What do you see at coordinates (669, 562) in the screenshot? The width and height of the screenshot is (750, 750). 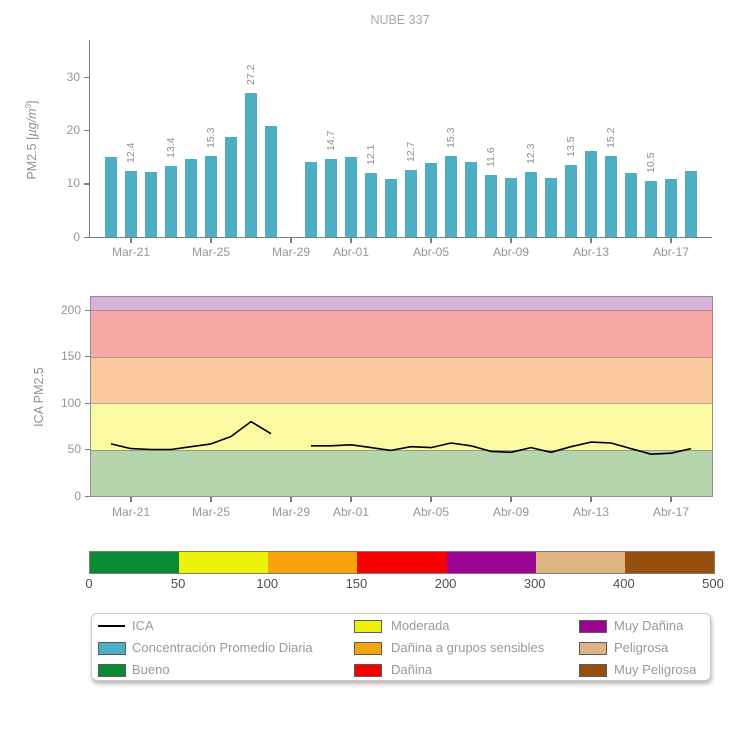 I see `colorbar-segment-muy-peligrosa` at bounding box center [669, 562].